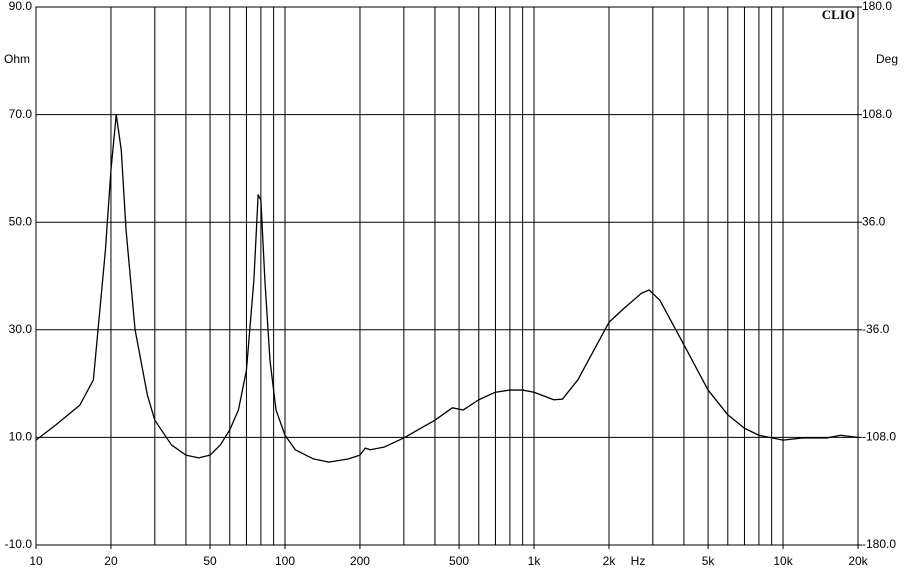 This screenshot has width=913, height=571. What do you see at coordinates (111, 561) in the screenshot?
I see `x-tick-label: 20` at bounding box center [111, 561].